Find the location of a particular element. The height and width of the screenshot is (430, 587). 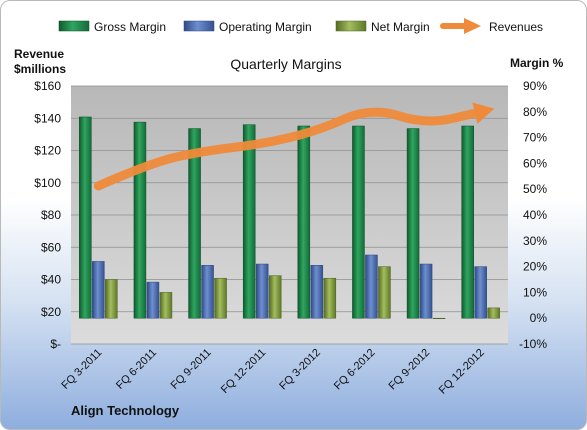

y-right-tick-label: 40% is located at coordinates (535, 215).